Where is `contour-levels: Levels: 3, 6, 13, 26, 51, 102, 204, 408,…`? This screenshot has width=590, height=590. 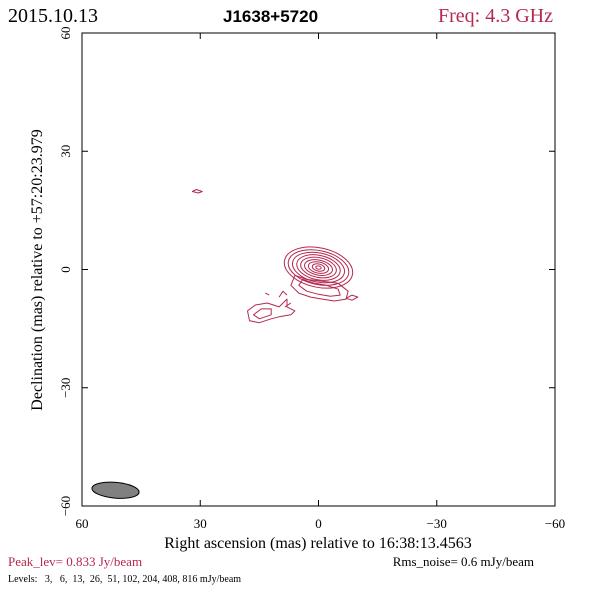 contour-levels: Levels: 3, 6, 13, 26, 51, 102, 204, 408,… is located at coordinates (124, 579).